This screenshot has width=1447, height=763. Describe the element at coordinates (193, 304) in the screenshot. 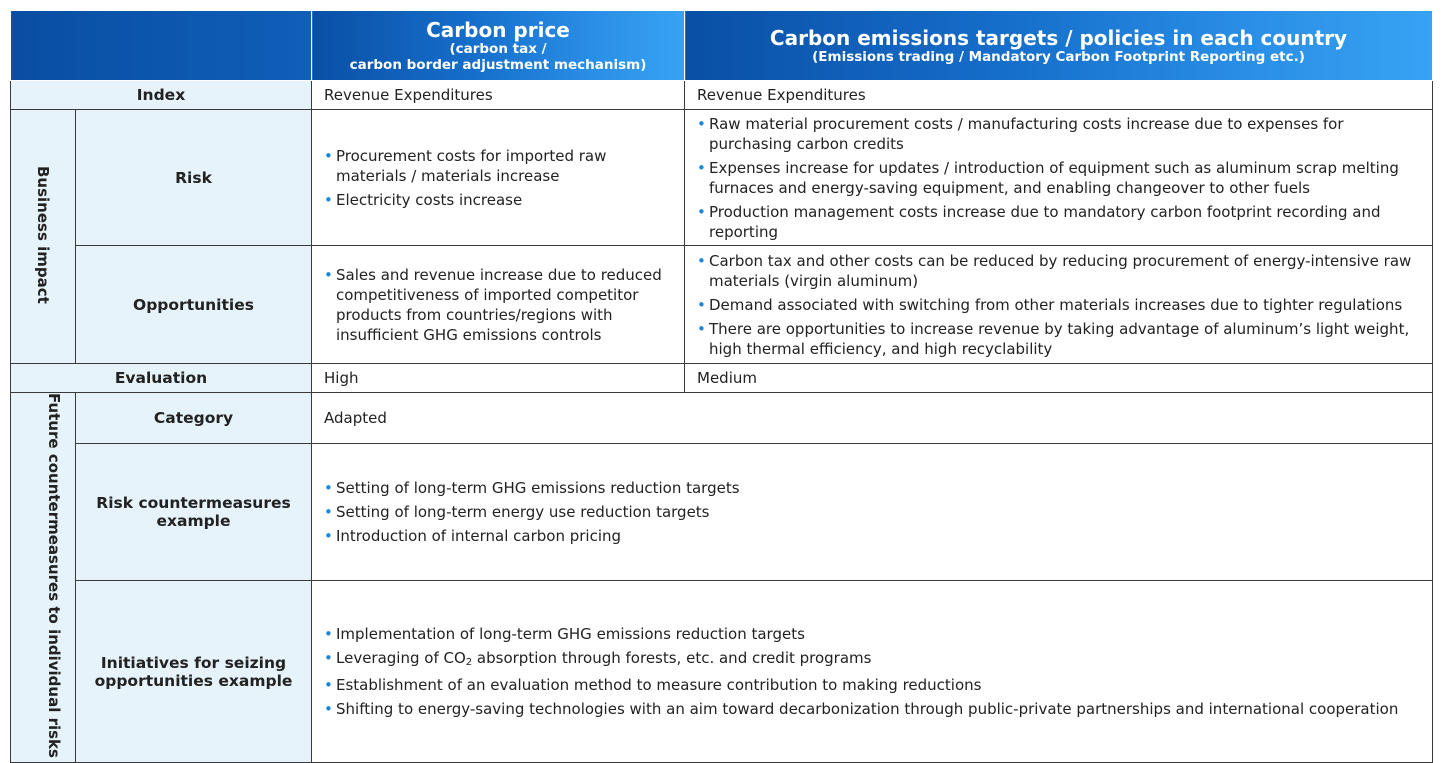

I see `opportunities-label: Opportunities` at that location.